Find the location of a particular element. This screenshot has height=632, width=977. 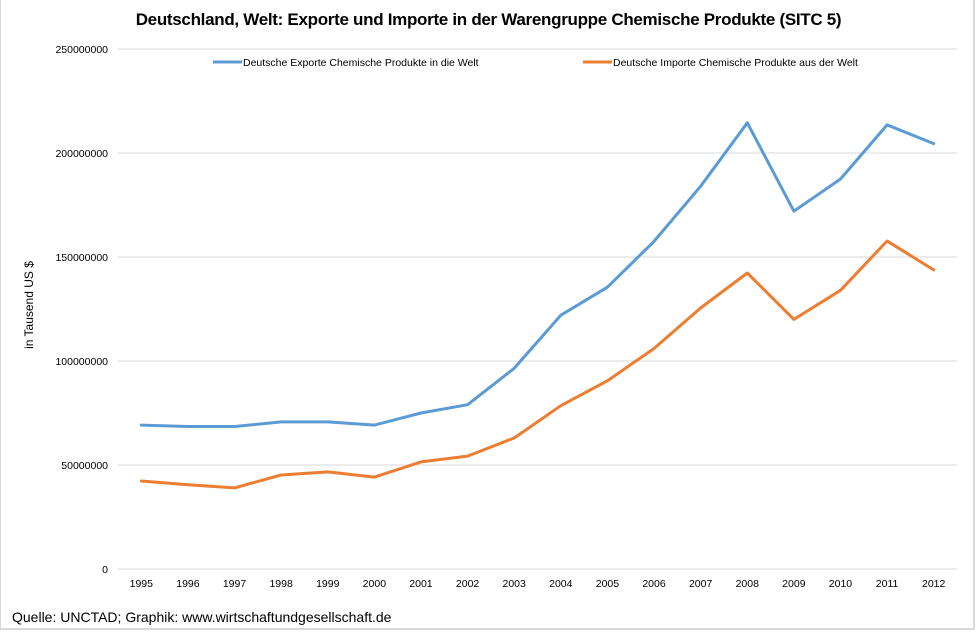

y-tick-label: 100000000 is located at coordinates (81, 362).